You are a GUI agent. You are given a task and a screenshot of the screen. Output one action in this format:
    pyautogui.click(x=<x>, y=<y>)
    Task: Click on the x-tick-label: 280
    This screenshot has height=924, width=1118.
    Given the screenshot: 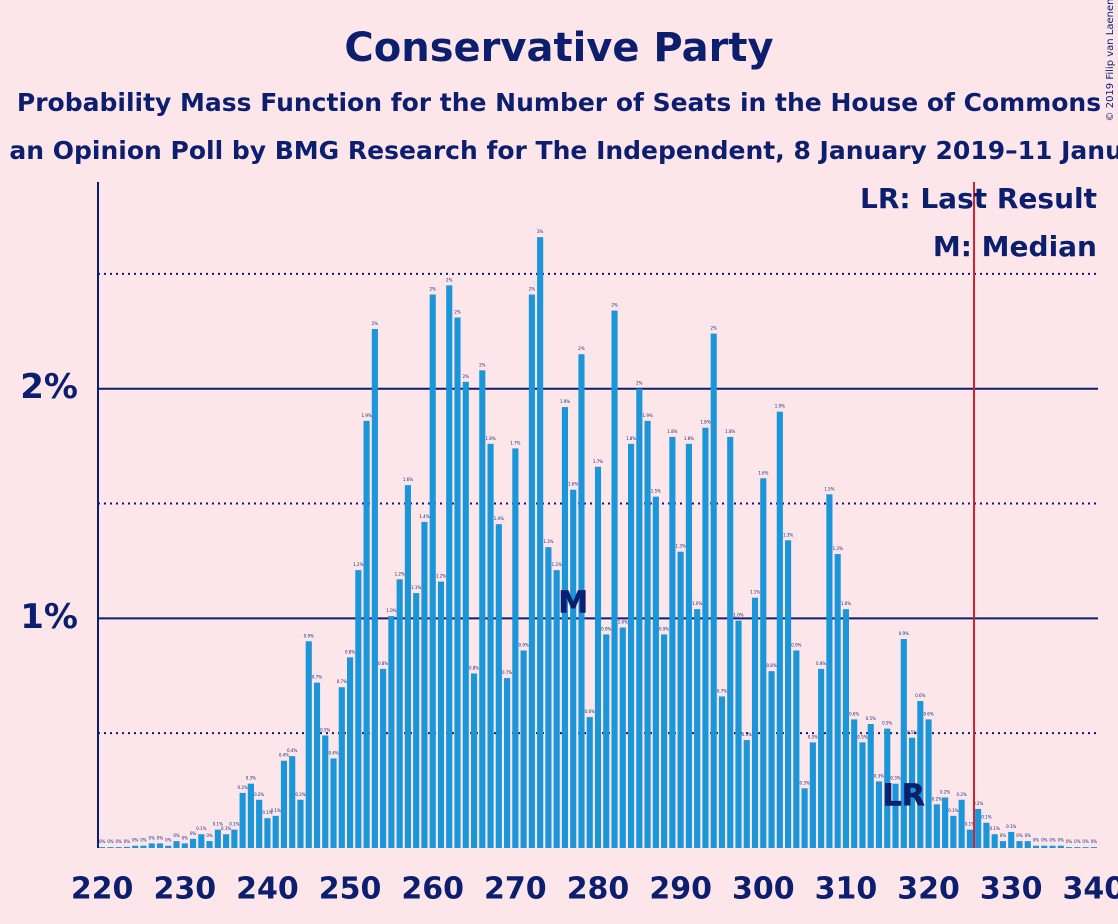 What is the action you would take?
    pyautogui.click(x=598, y=889)
    